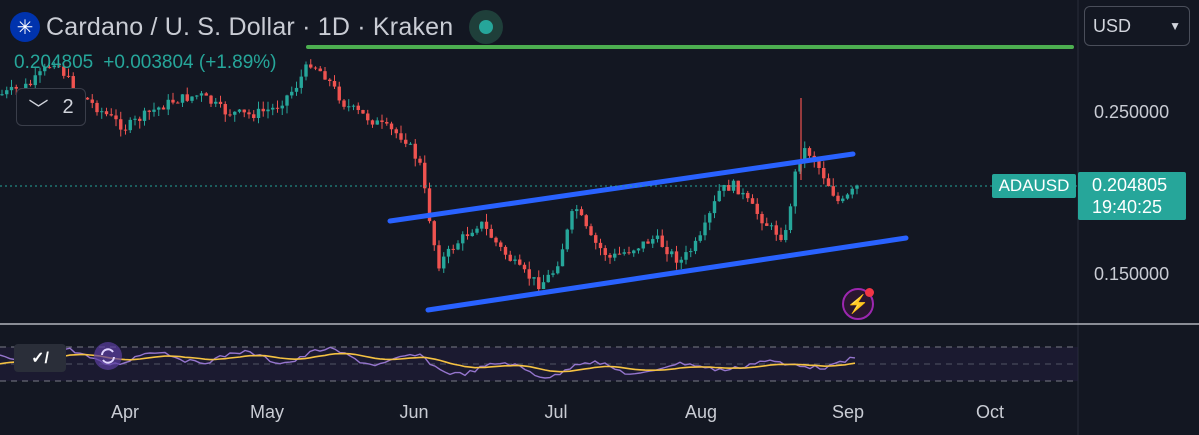  Describe the element at coordinates (1132, 196) in the screenshot. I see `current-price-badge: 0.204805 19:40:25` at that location.